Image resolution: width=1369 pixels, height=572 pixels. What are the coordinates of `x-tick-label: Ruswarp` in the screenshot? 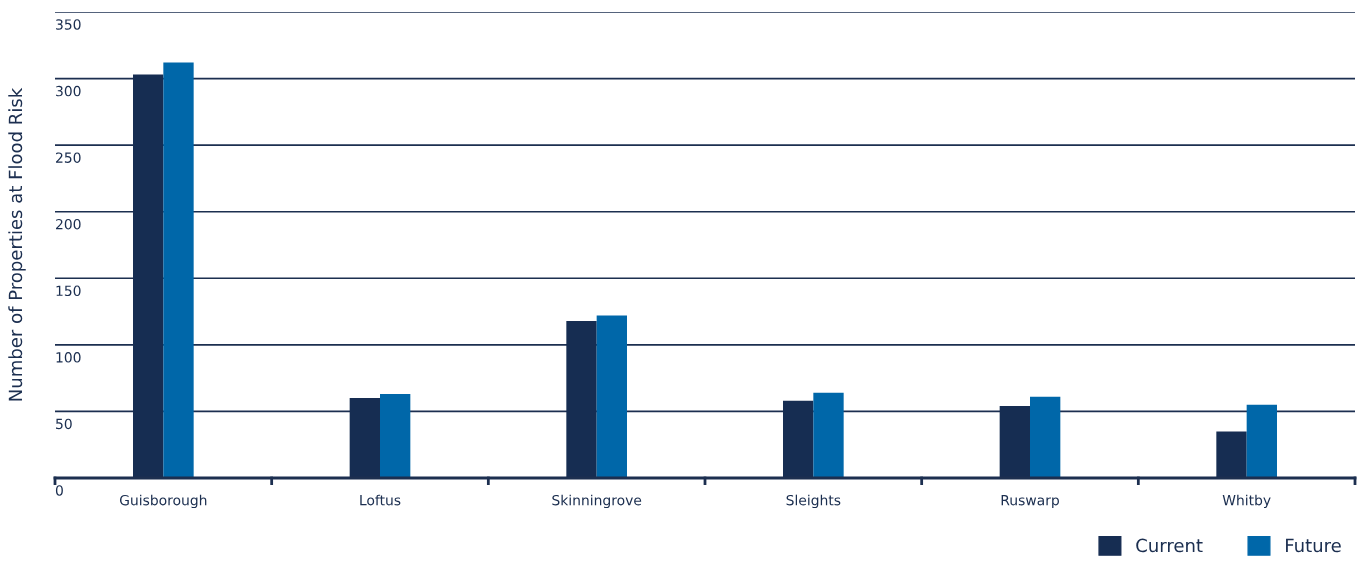 It's located at (1030, 502).